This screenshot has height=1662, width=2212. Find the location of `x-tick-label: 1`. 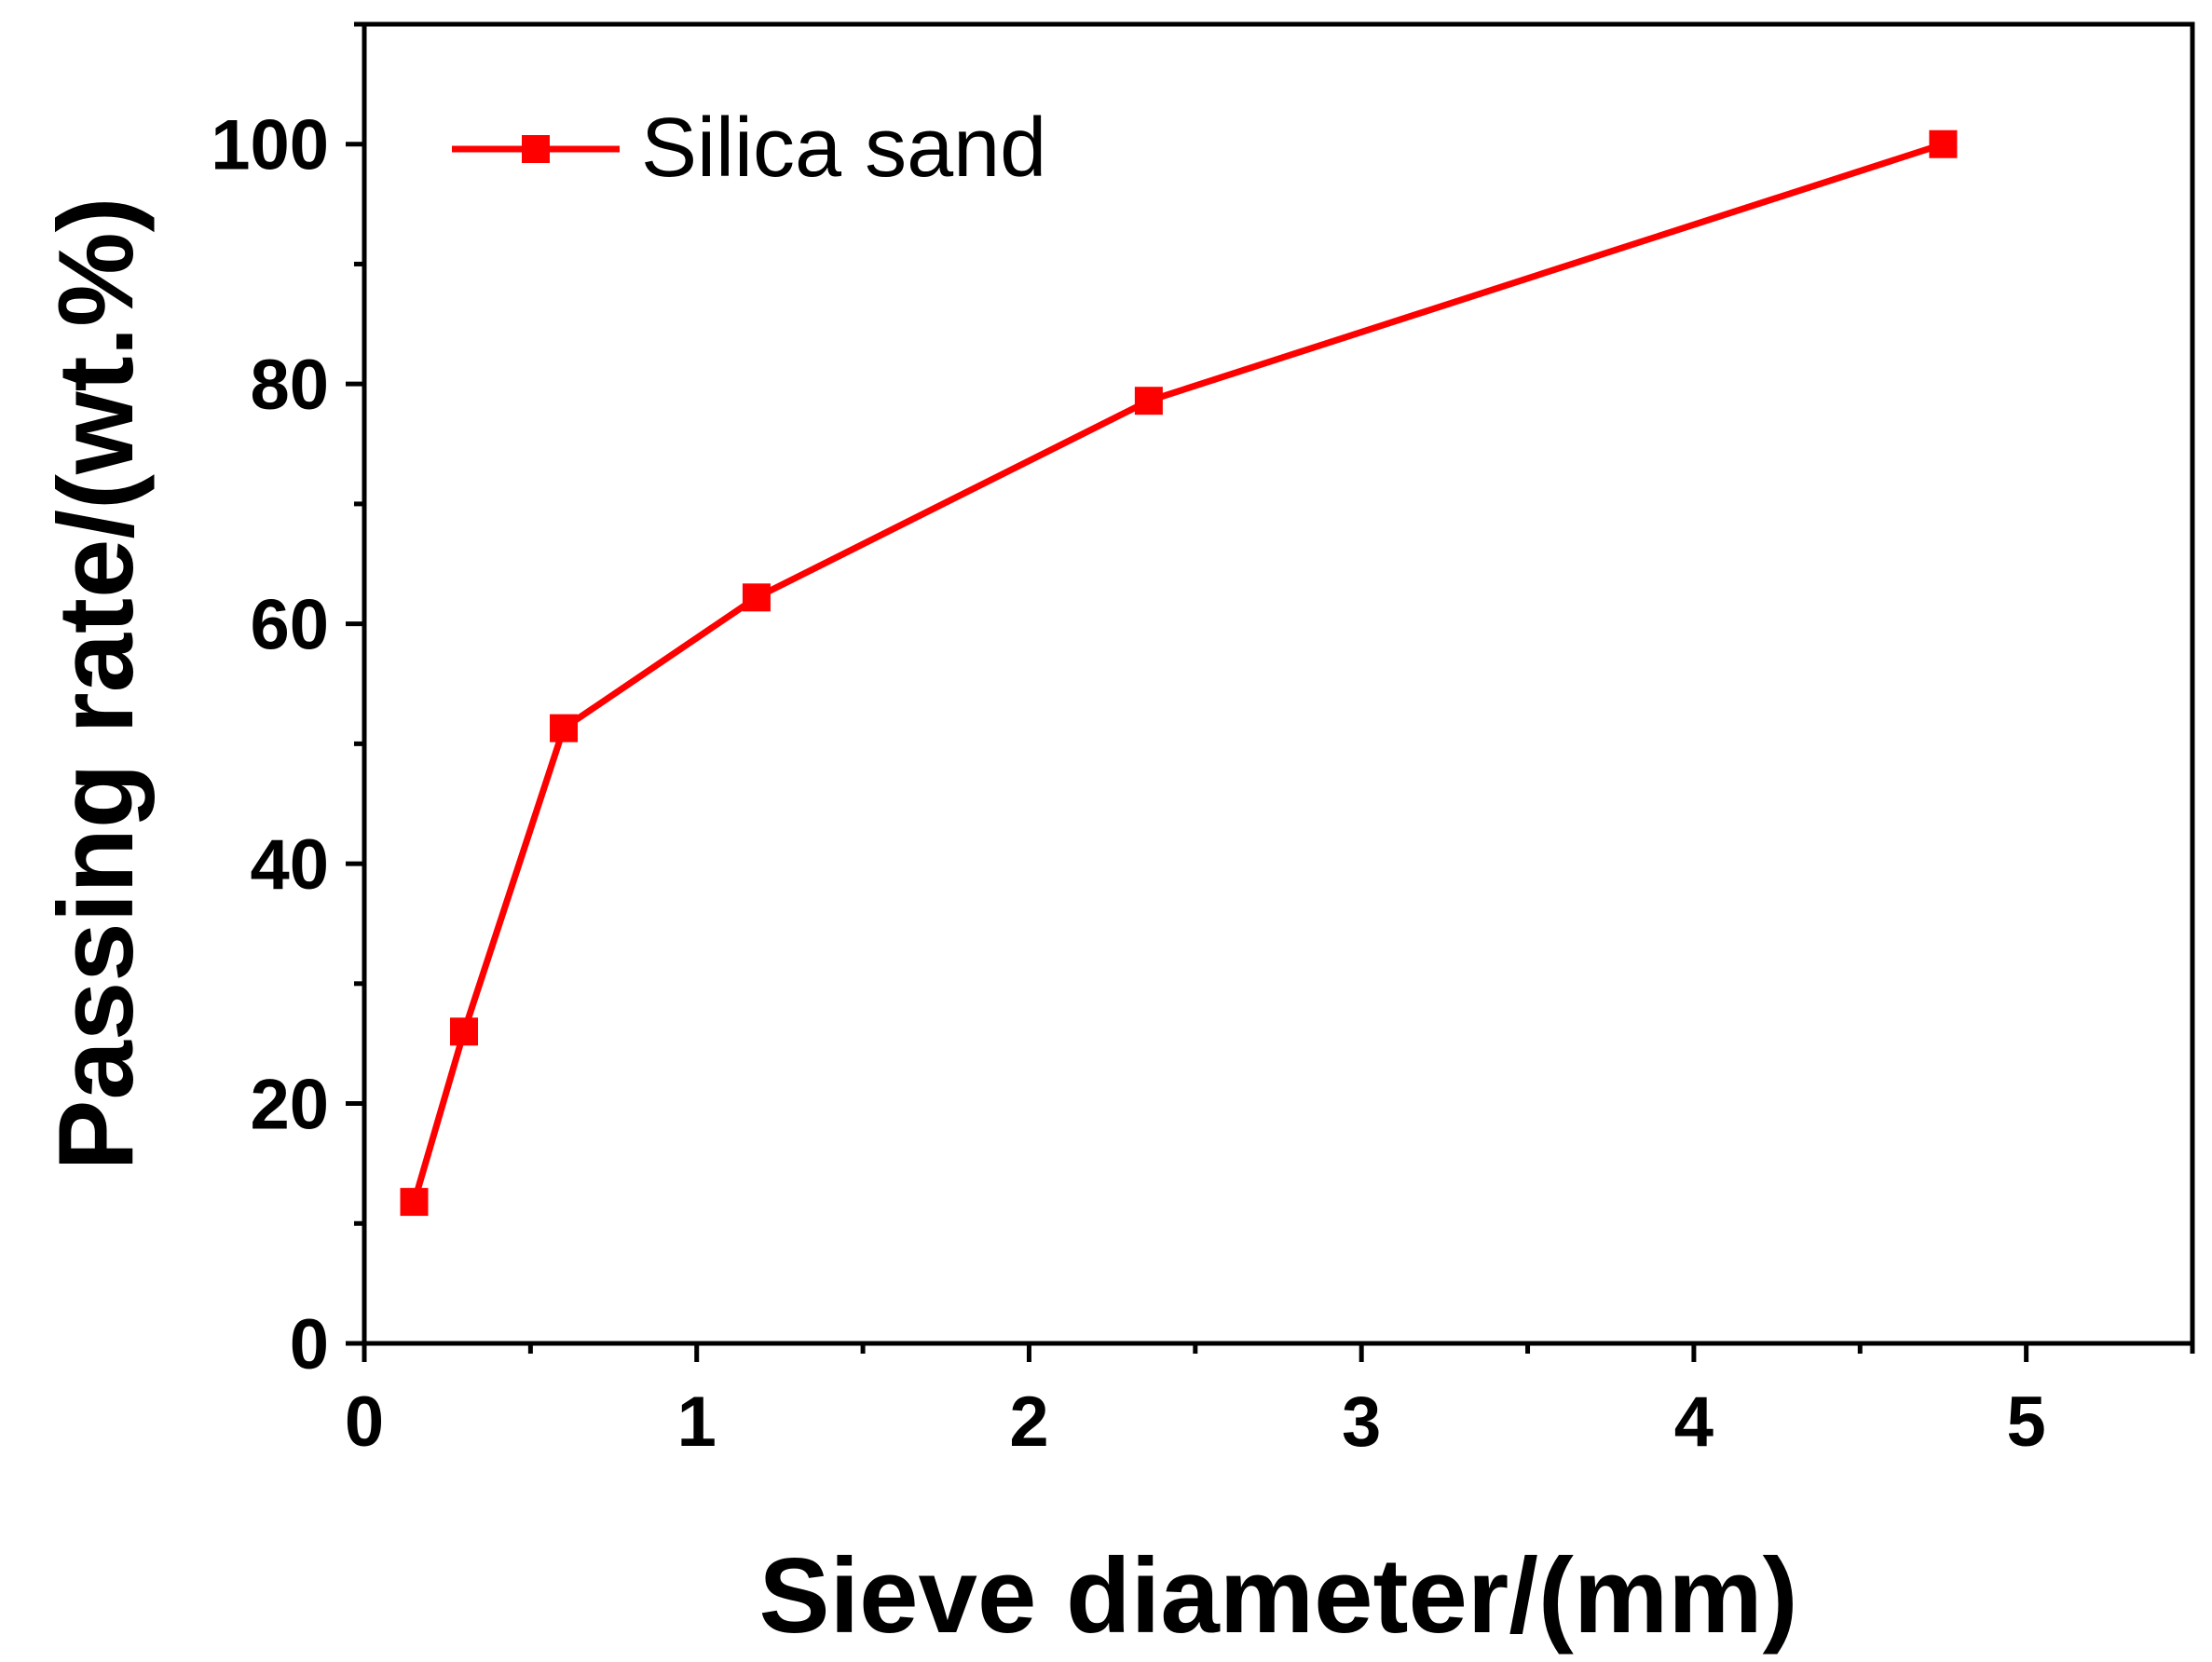

x-tick-label: 1 is located at coordinates (697, 1422).